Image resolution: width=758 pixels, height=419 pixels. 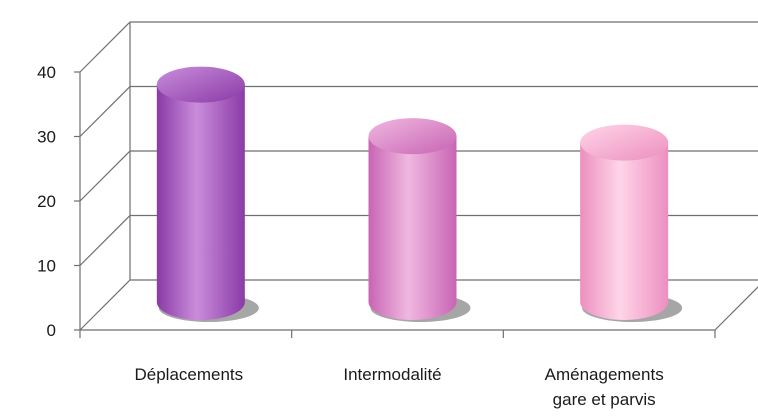 I want to click on x-category-label: Intermodalité, so click(x=392, y=374).